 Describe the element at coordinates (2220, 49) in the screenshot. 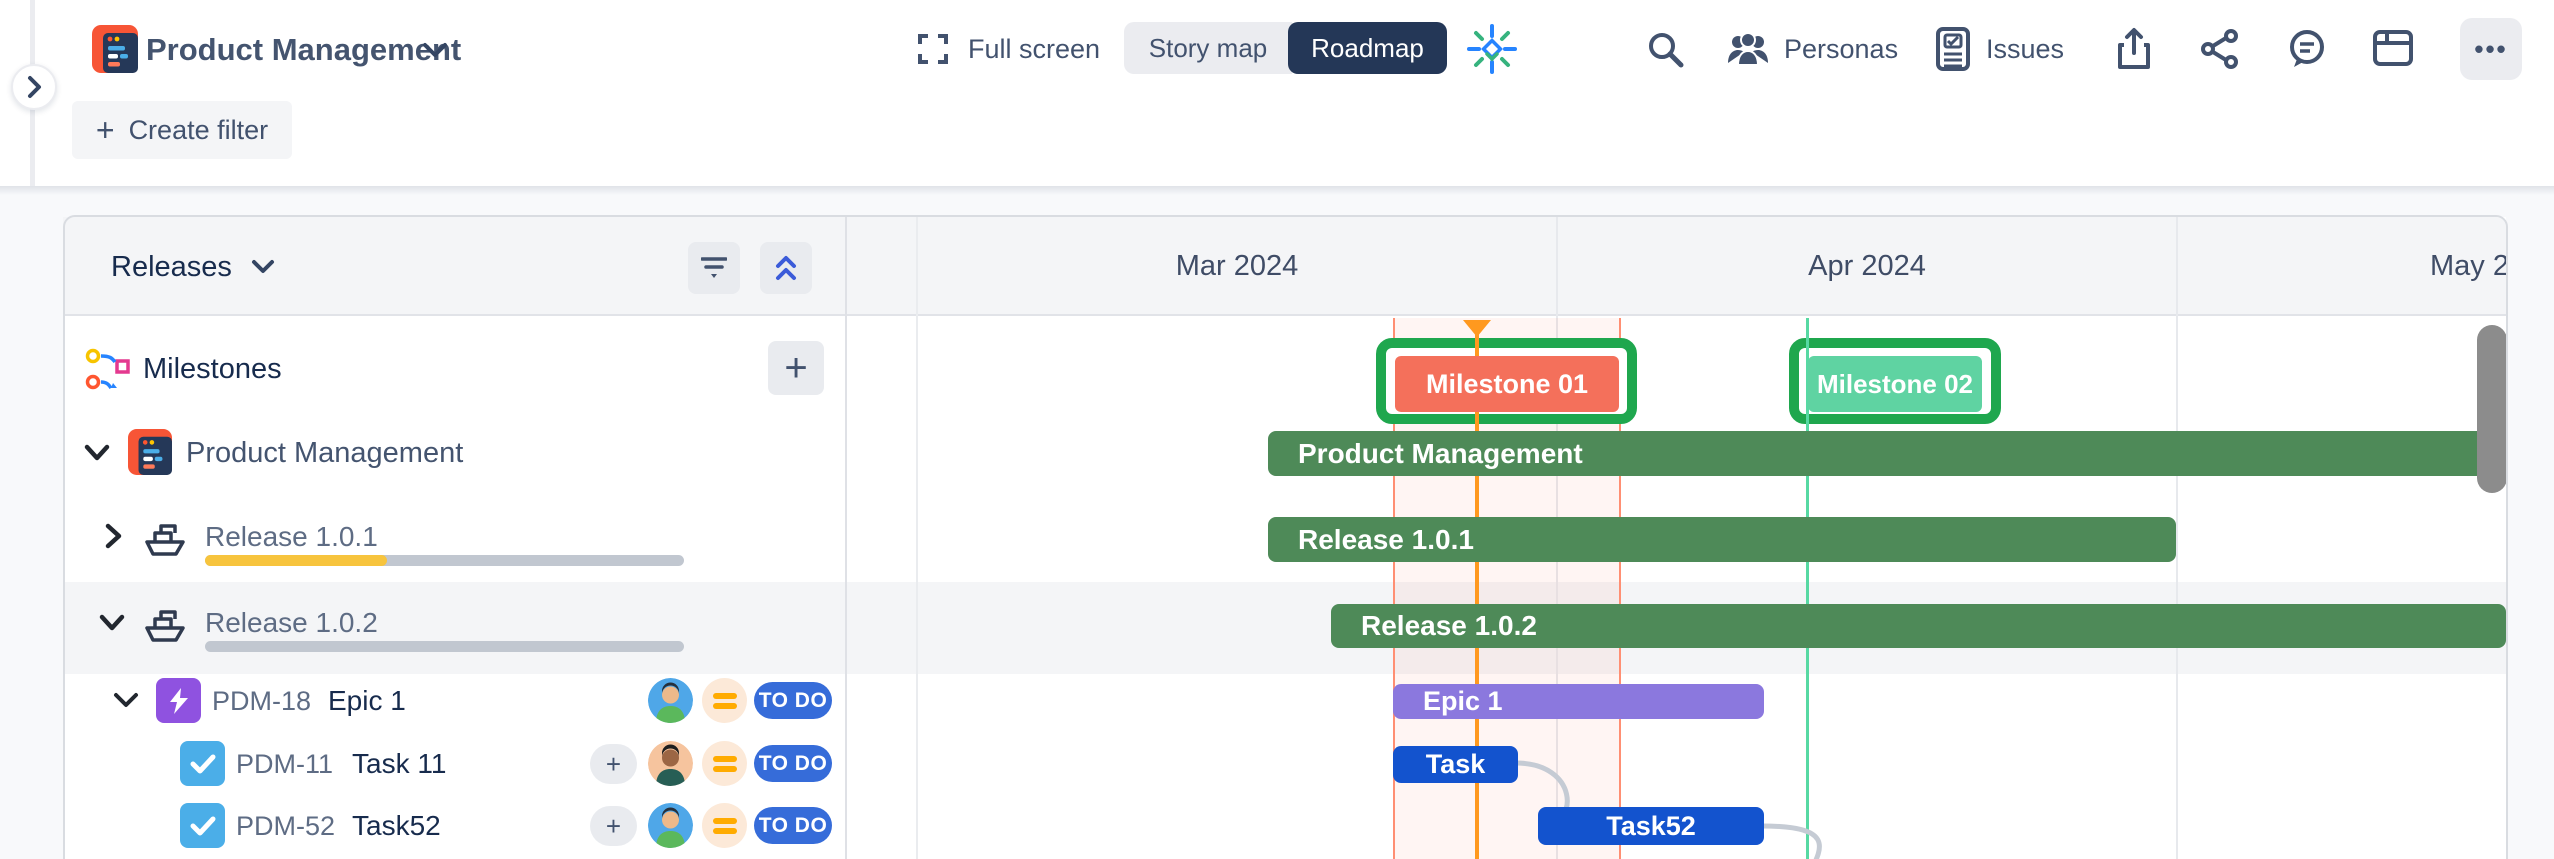

I see `share-icon` at that location.